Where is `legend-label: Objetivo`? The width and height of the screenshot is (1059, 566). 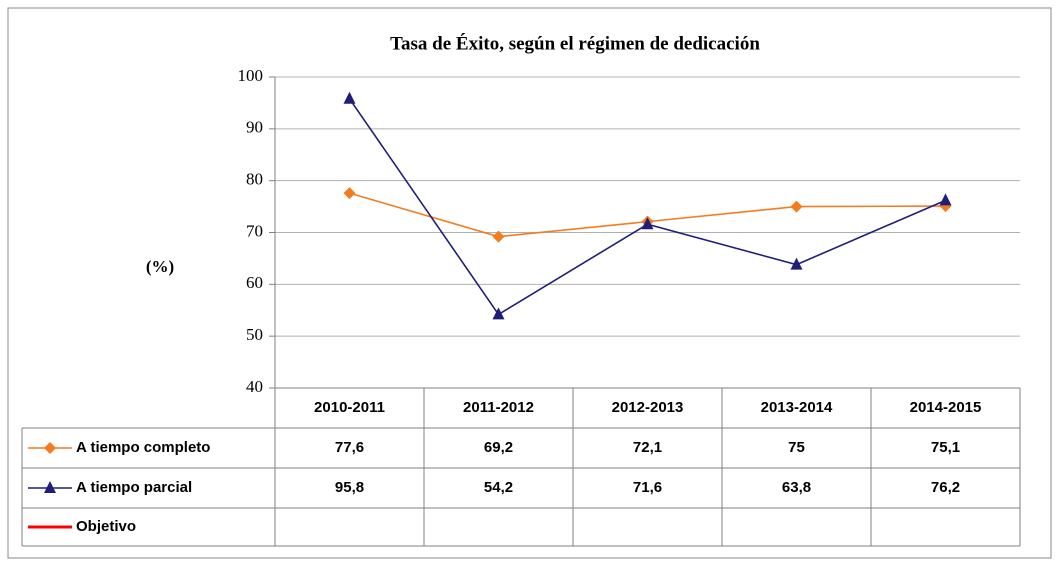
legend-label: Objetivo is located at coordinates (106, 526).